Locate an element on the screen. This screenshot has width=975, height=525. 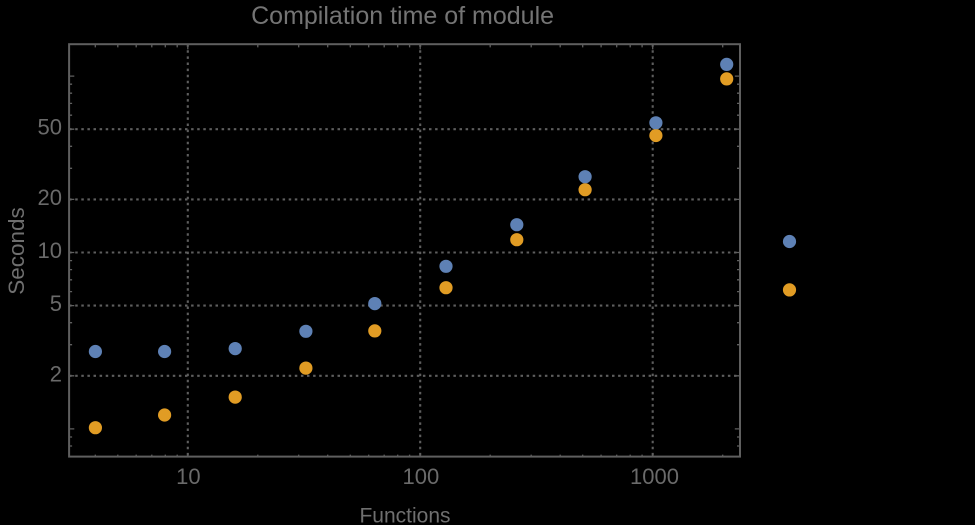
svg-text: Seconds is located at coordinates (16, 251).